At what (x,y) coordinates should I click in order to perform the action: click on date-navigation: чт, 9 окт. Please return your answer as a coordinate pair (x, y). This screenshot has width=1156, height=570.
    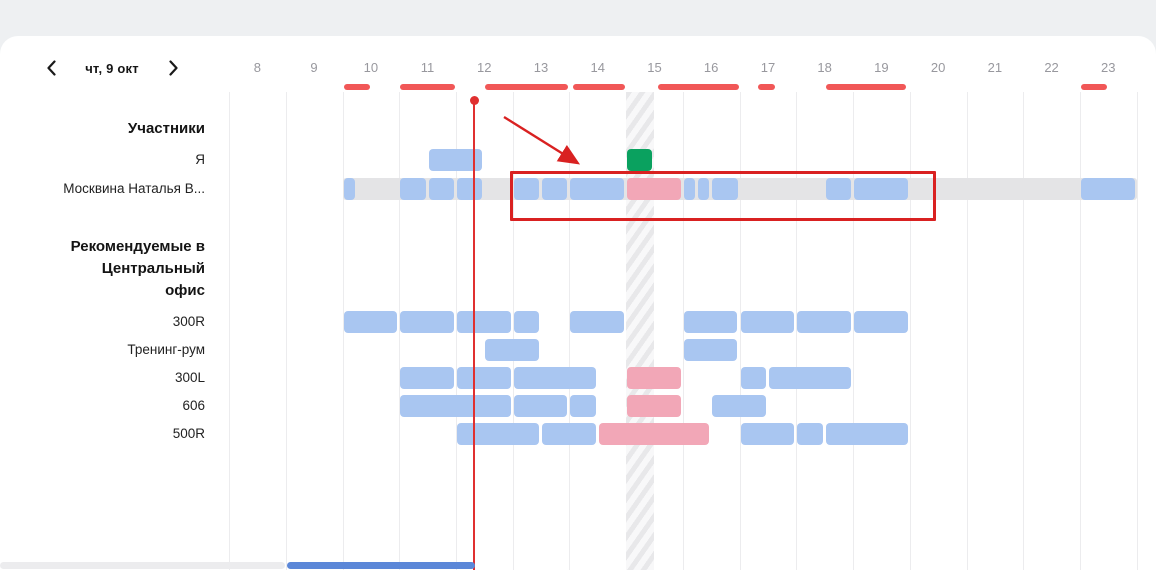
    Looking at the image, I should click on (112, 68).